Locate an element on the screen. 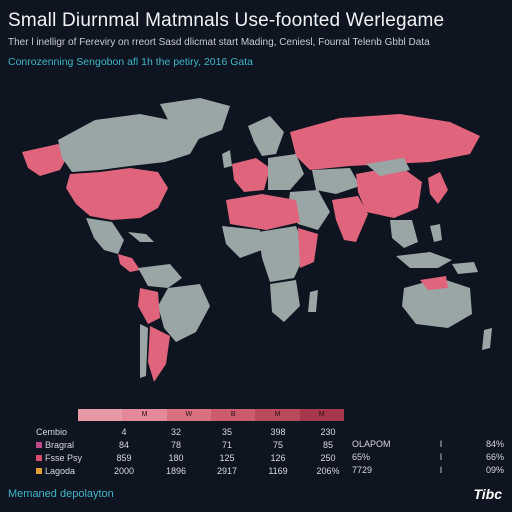  table-cell: 250 is located at coordinates (328, 457).